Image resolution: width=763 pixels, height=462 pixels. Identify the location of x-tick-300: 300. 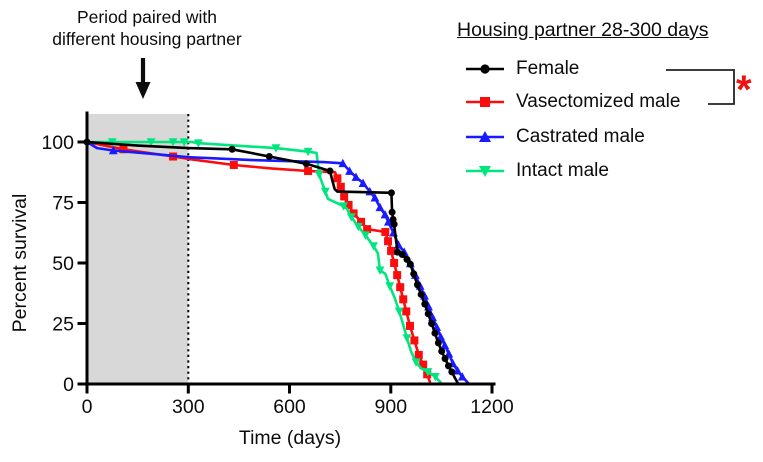
(188, 407).